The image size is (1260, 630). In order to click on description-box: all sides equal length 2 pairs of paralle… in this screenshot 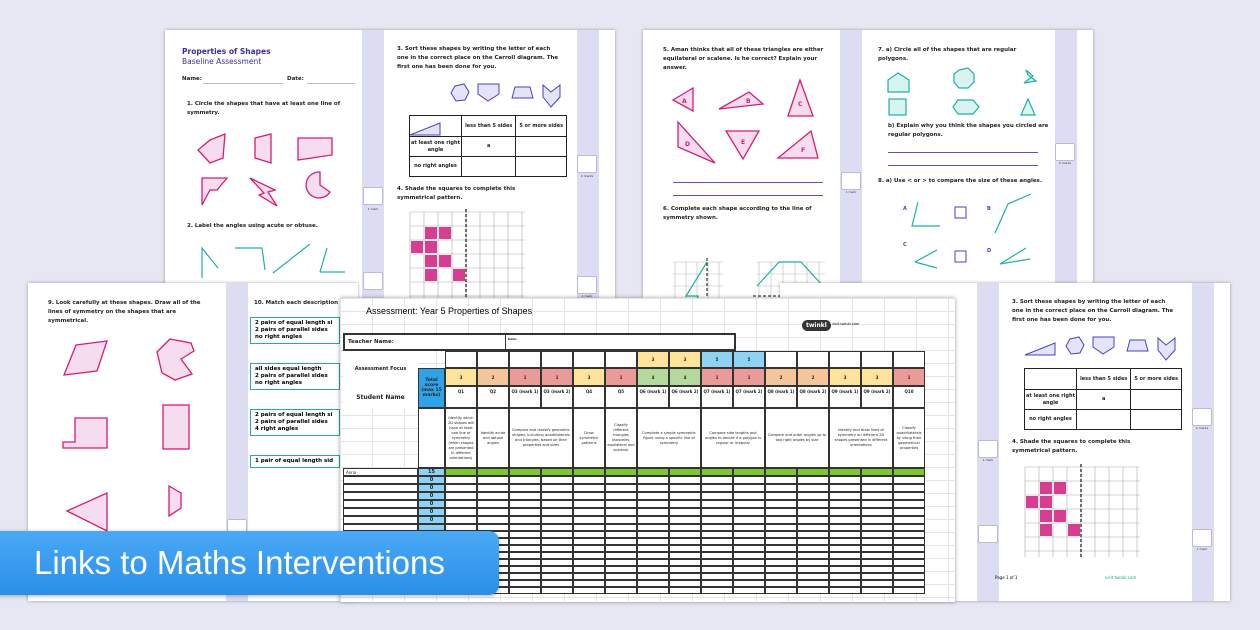, I will do `click(295, 376)`.